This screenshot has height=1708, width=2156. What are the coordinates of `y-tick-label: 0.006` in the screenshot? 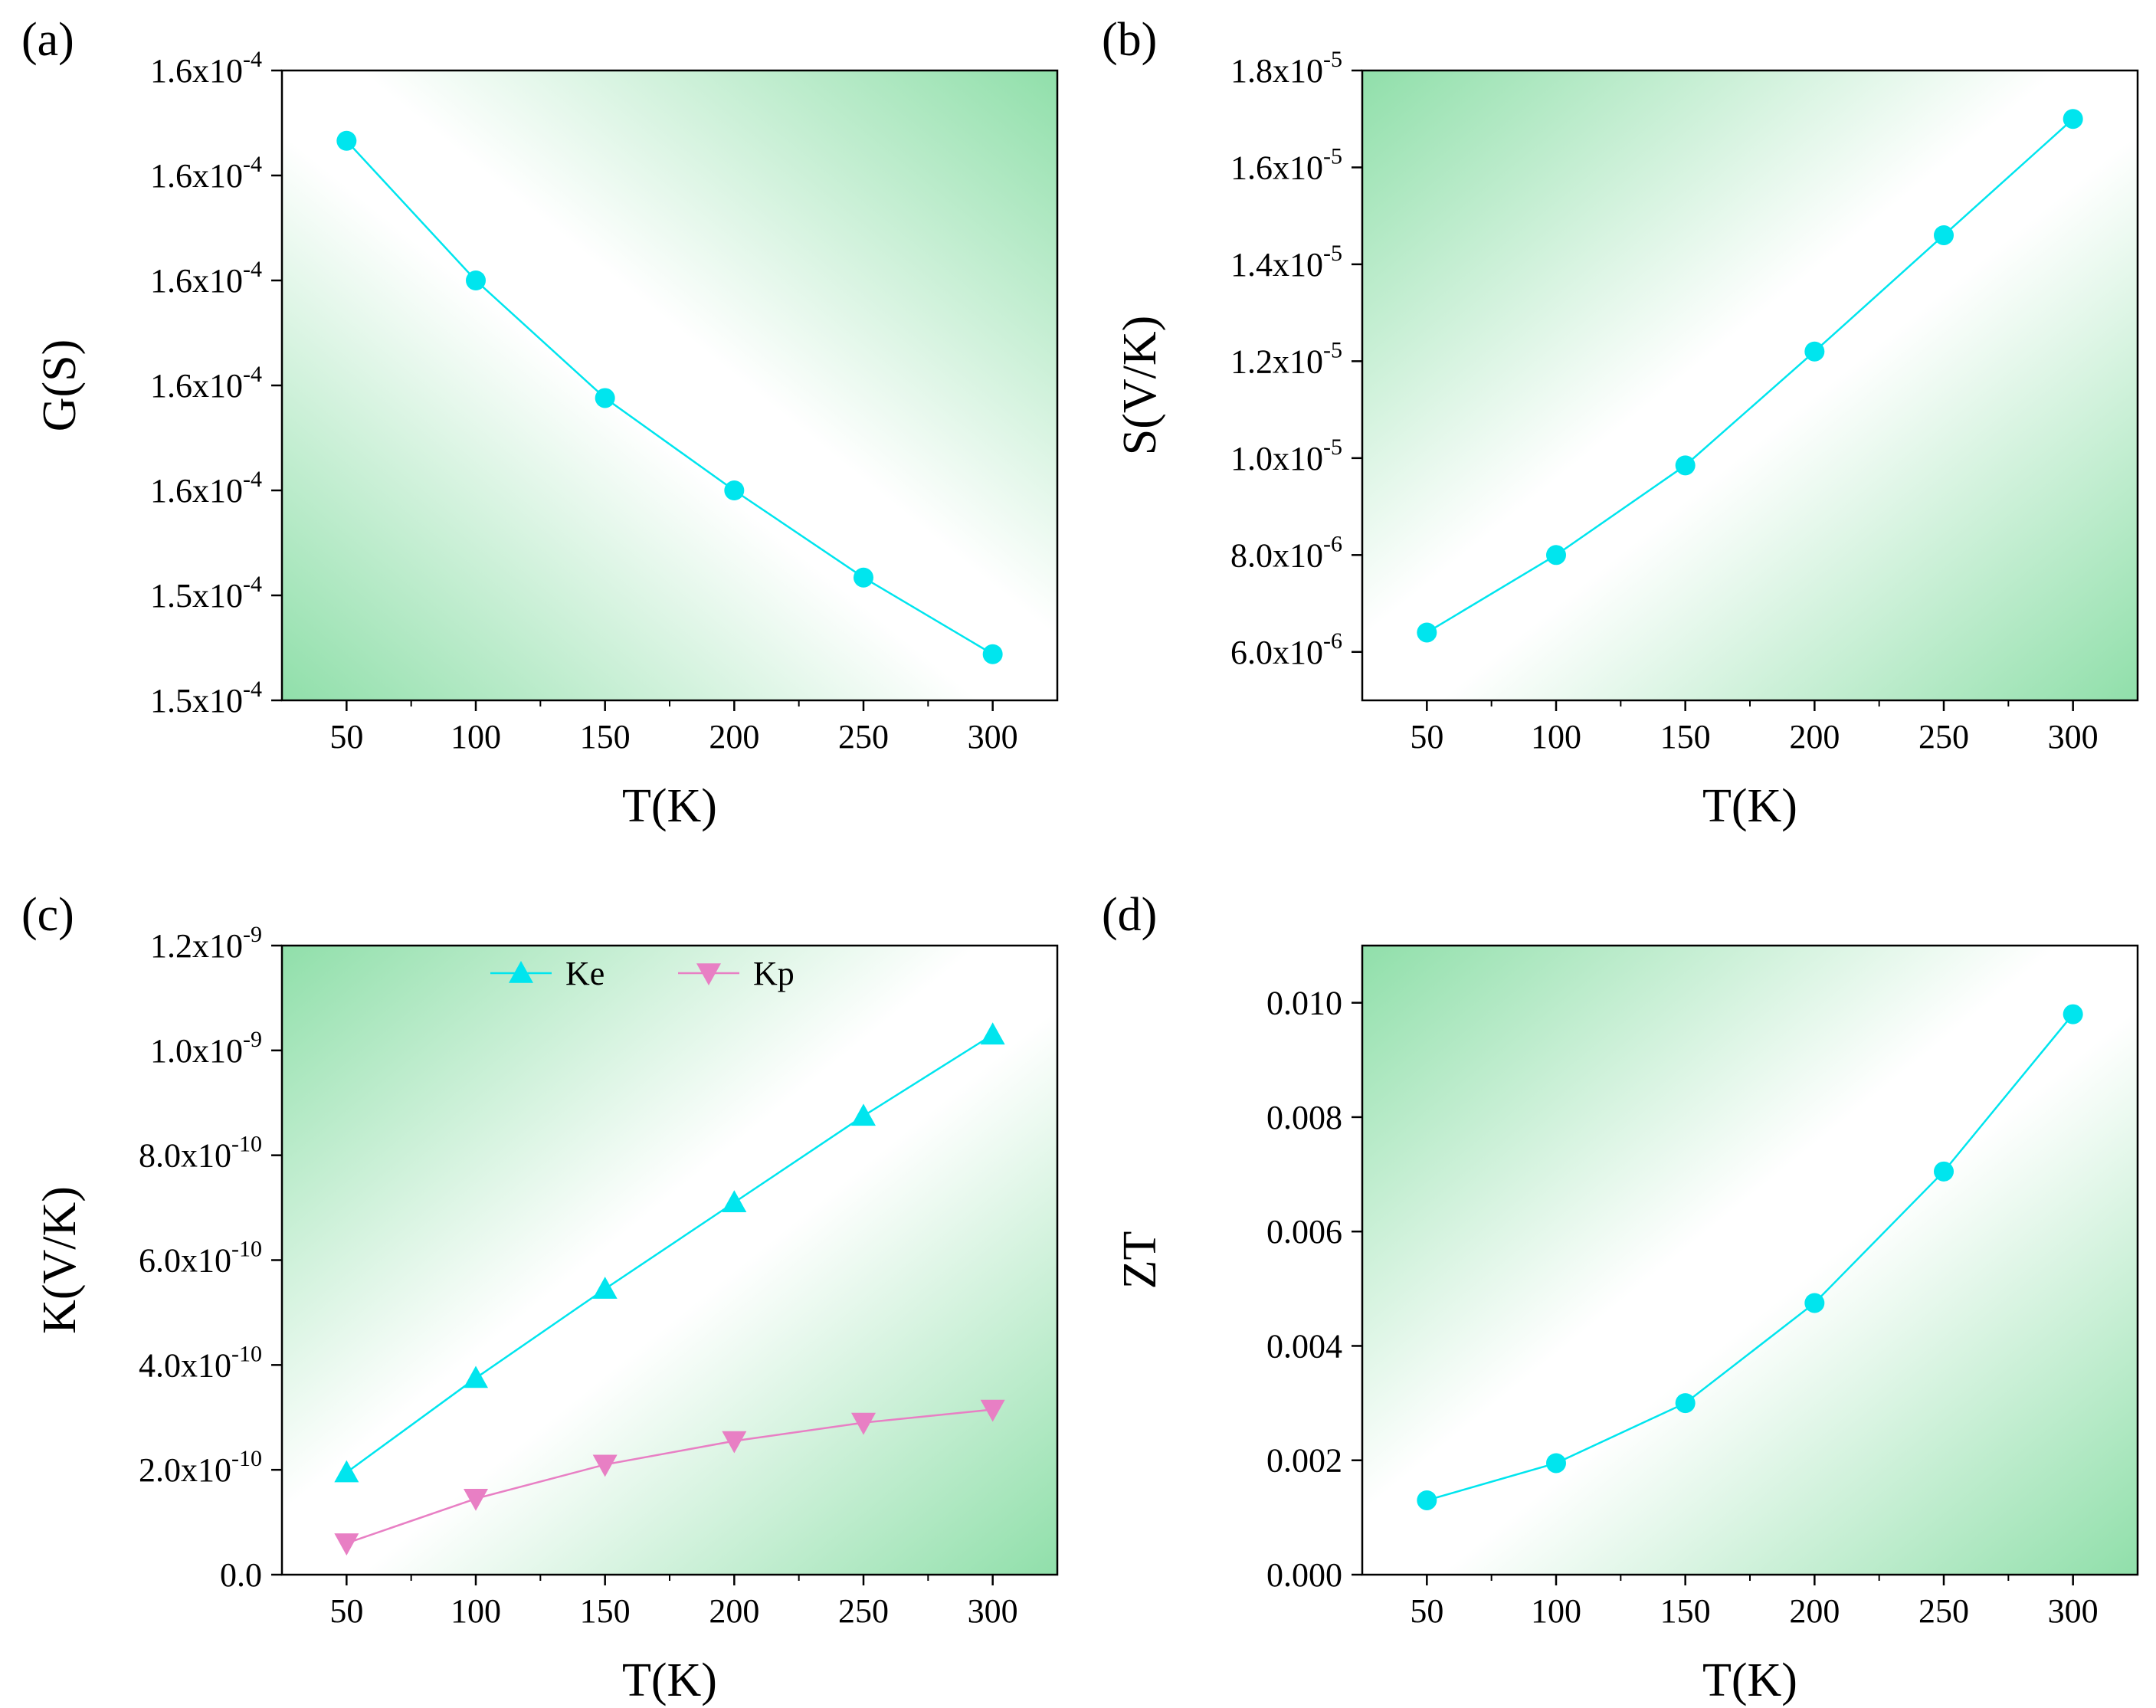 It's located at (1304, 1232).